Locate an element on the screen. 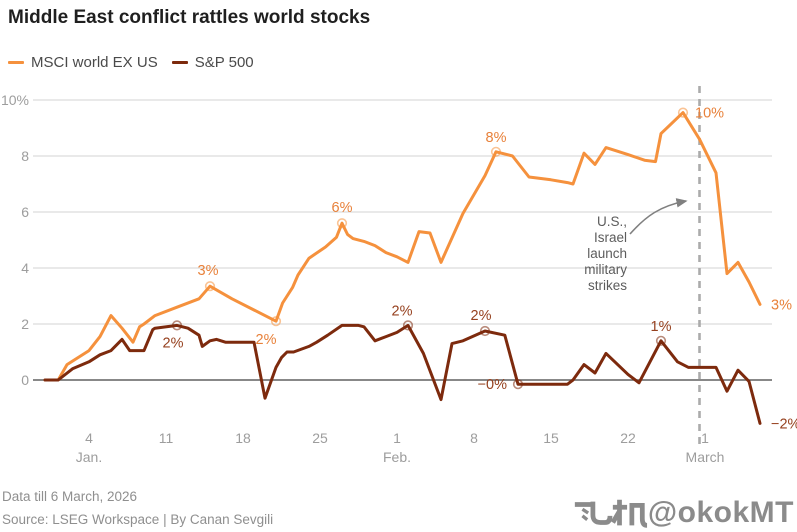  x-tick-label: 15 is located at coordinates (551, 438).